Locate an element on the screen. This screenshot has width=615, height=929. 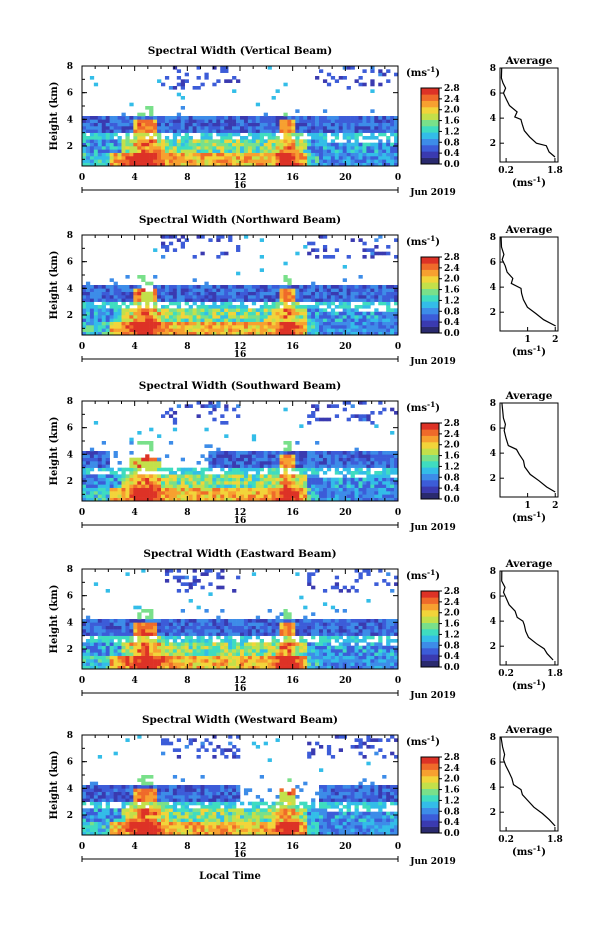
profile-y-tick-label: 8 is located at coordinates (493, 69).